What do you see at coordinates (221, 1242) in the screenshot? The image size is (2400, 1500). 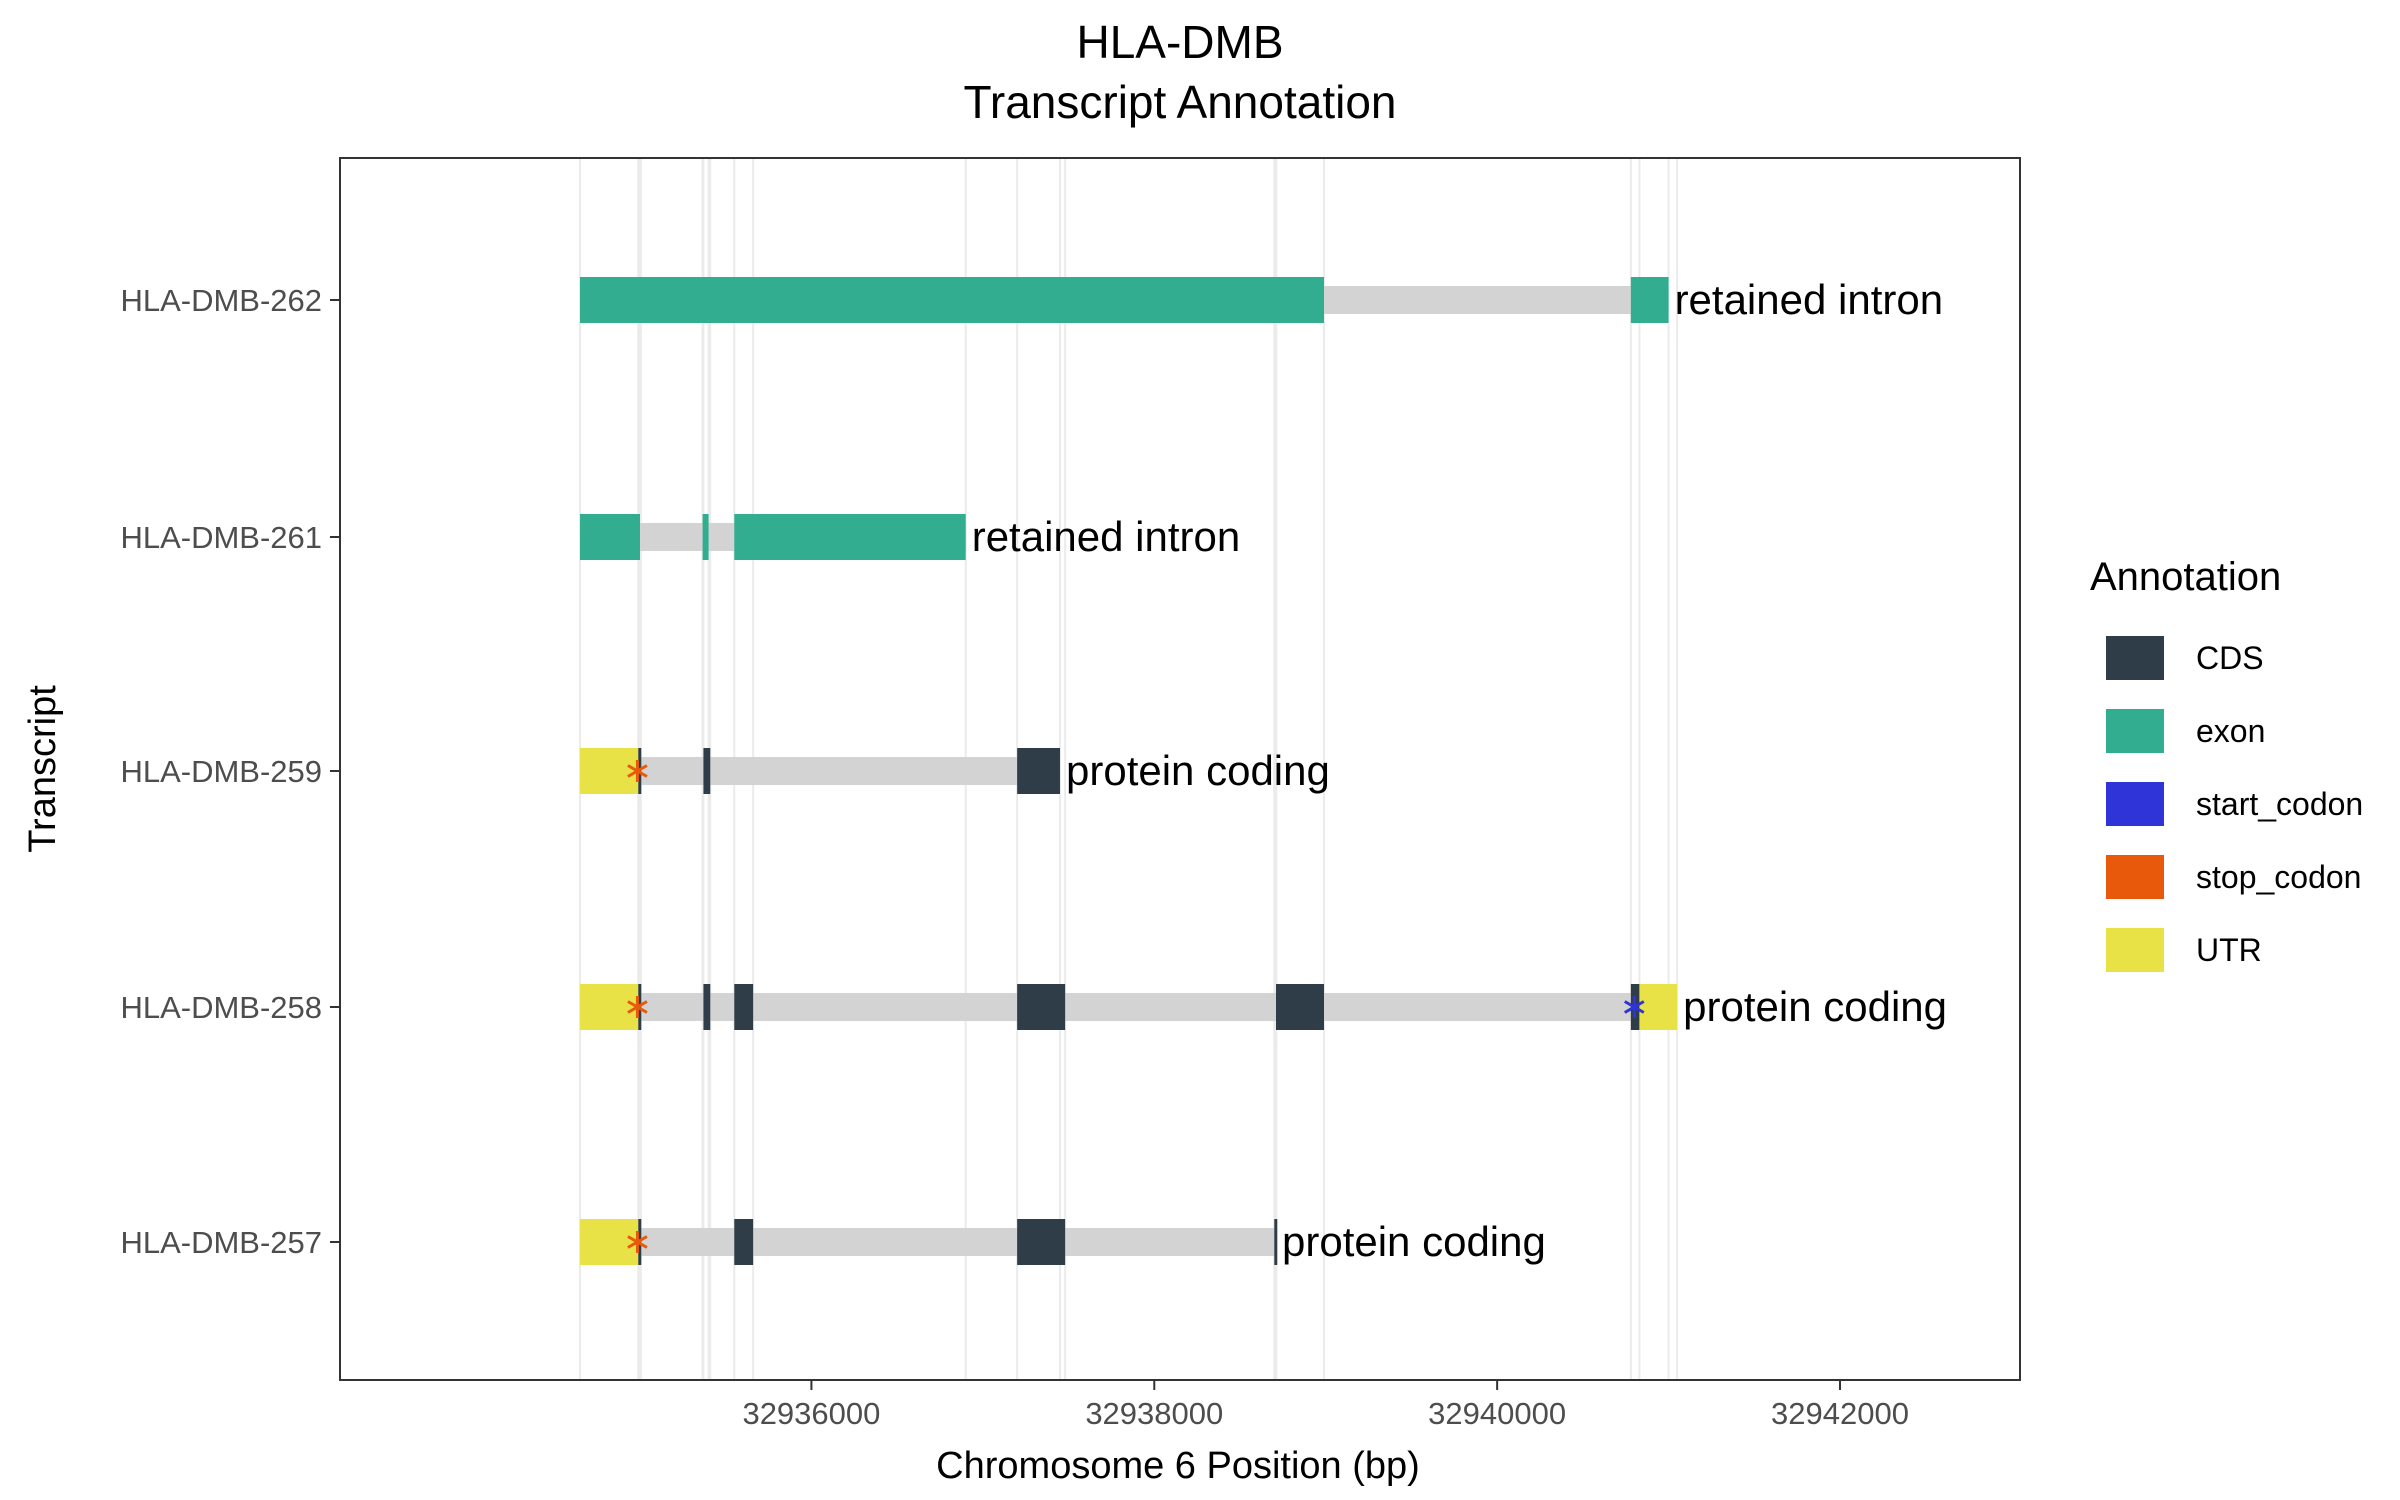 I see `y-tick-label: HLA-DMB-257` at bounding box center [221, 1242].